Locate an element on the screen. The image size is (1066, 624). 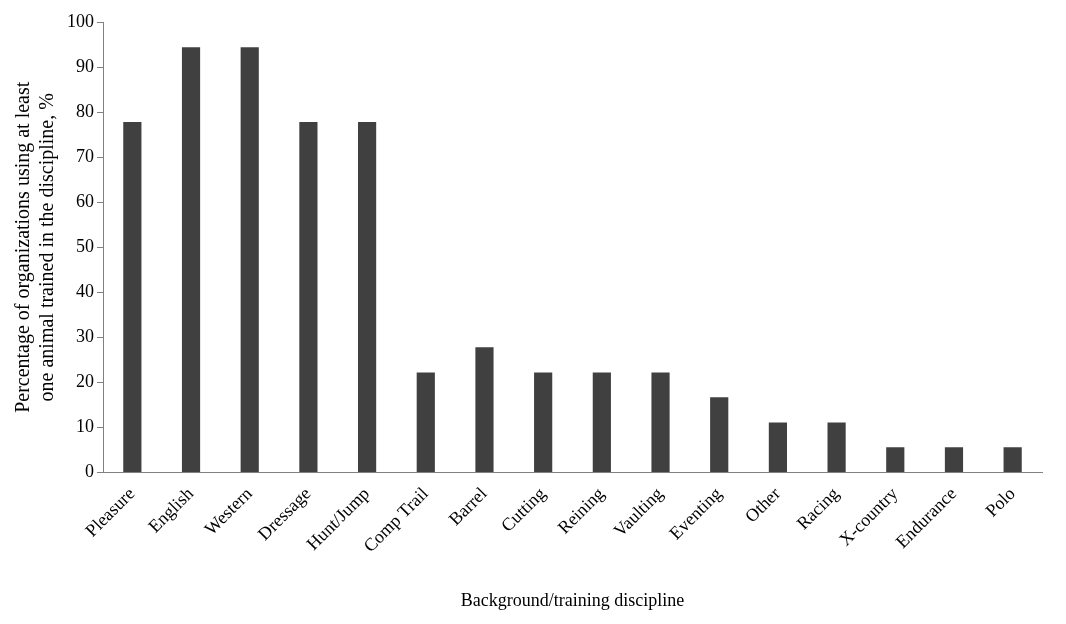
y-tick-label: 90 is located at coordinates (85, 65).